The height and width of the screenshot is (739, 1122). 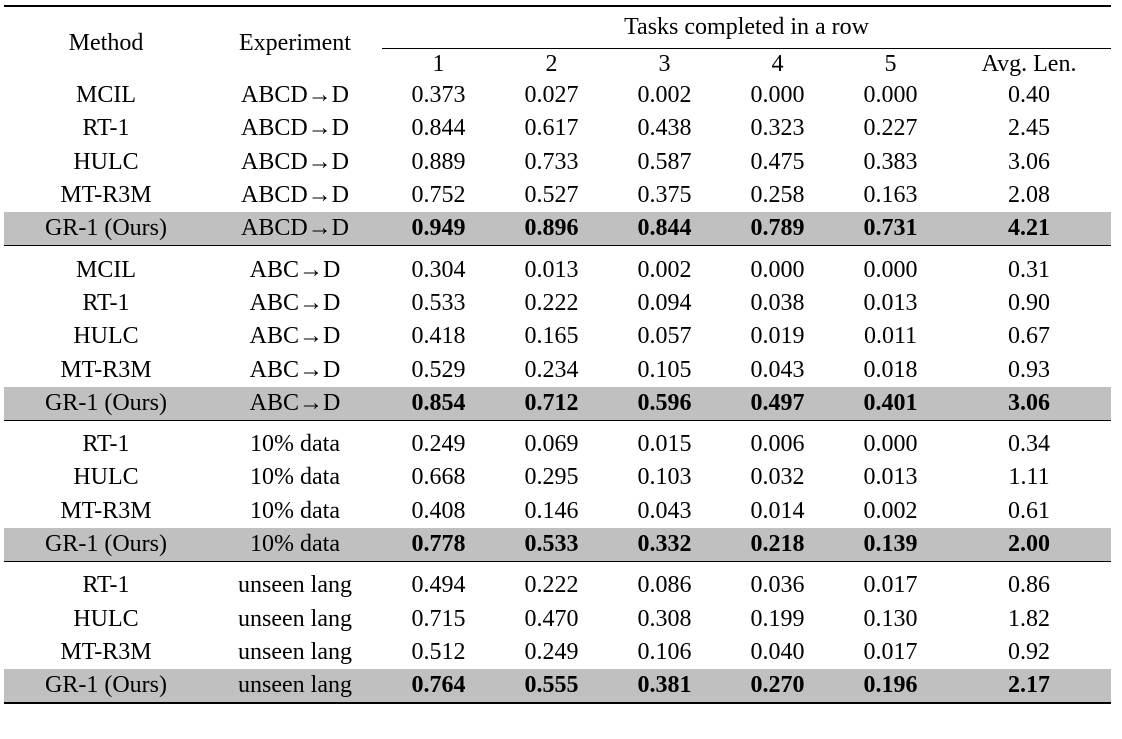 What do you see at coordinates (438, 63) in the screenshot?
I see `col-header-1: 1` at bounding box center [438, 63].